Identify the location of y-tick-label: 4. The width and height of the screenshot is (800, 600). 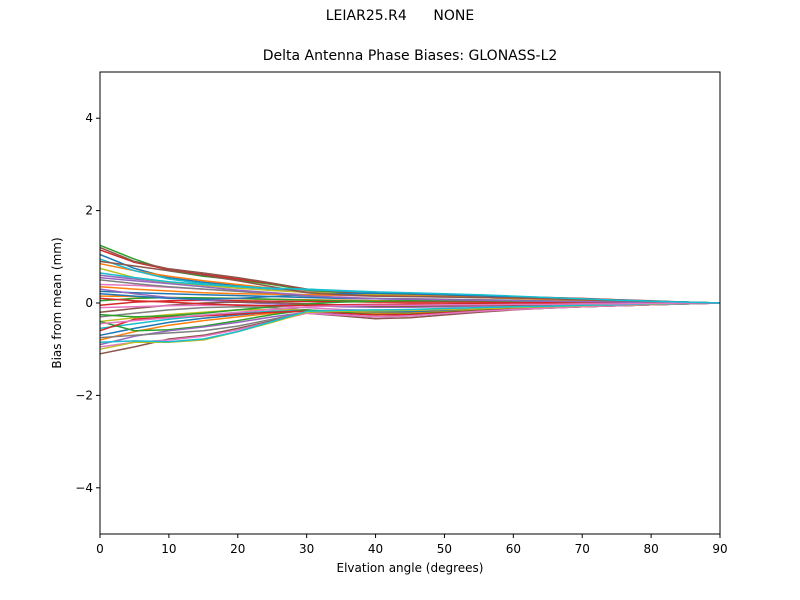
(89, 118).